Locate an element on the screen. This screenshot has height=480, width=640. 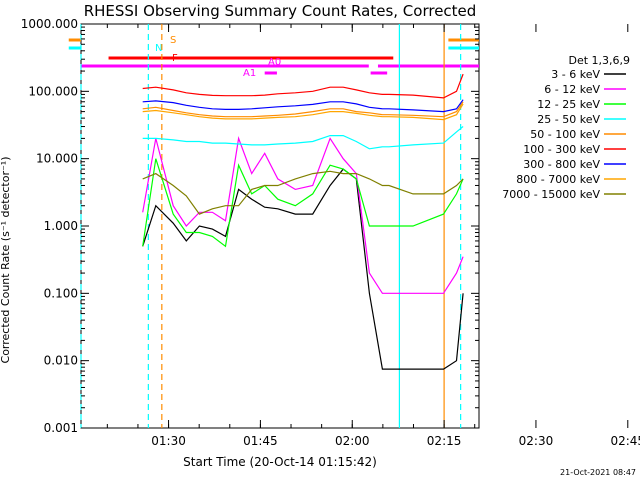
flag-bar-label: F is located at coordinates (175, 58).